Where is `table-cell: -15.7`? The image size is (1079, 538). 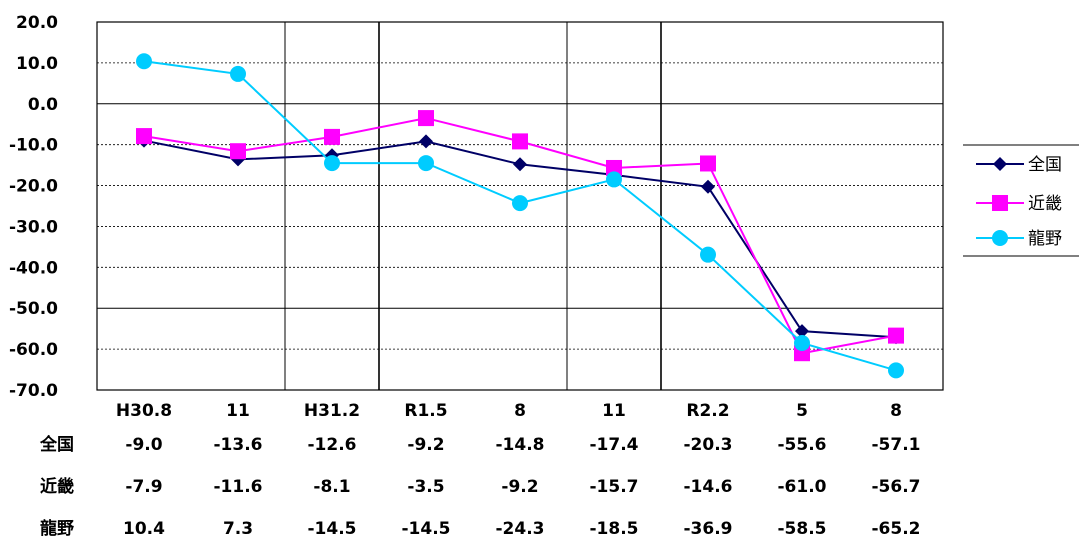 table-cell: -15.7 is located at coordinates (614, 487).